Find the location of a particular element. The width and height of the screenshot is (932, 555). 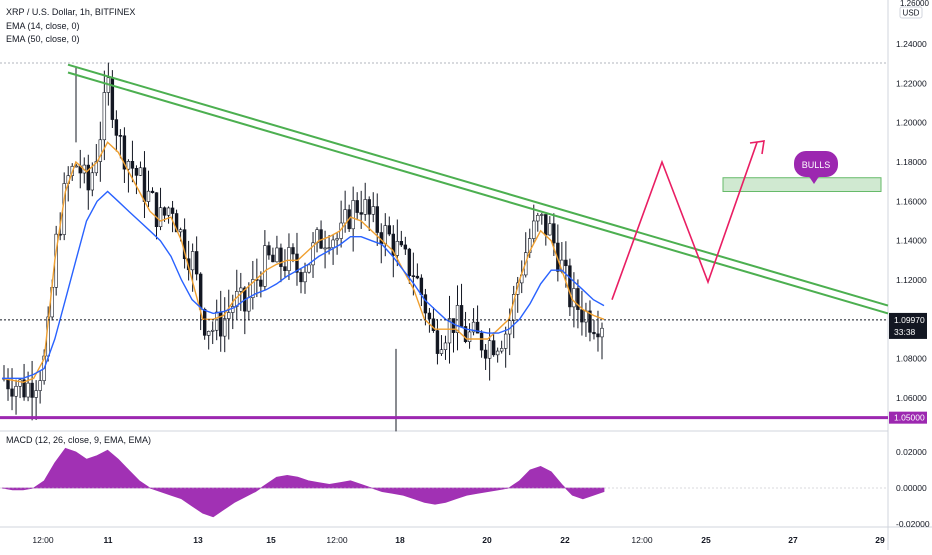

price-tick-label: 1.24000 is located at coordinates (911, 44).